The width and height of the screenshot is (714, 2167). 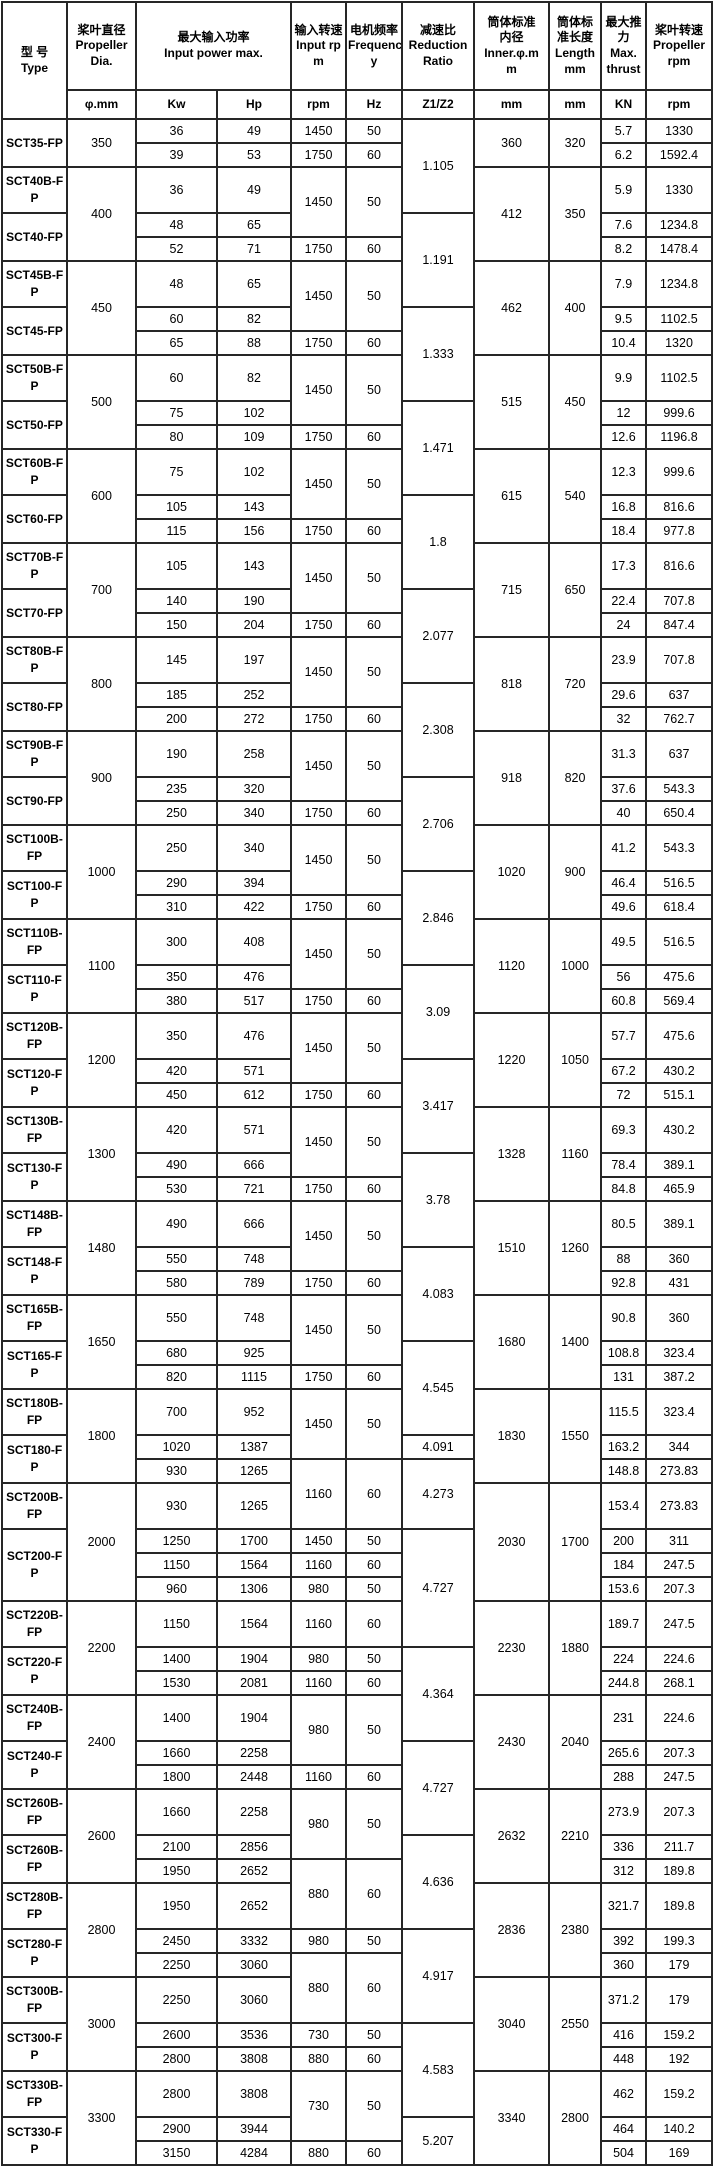 I want to click on value-cell: 748, so click(x=254, y=1259).